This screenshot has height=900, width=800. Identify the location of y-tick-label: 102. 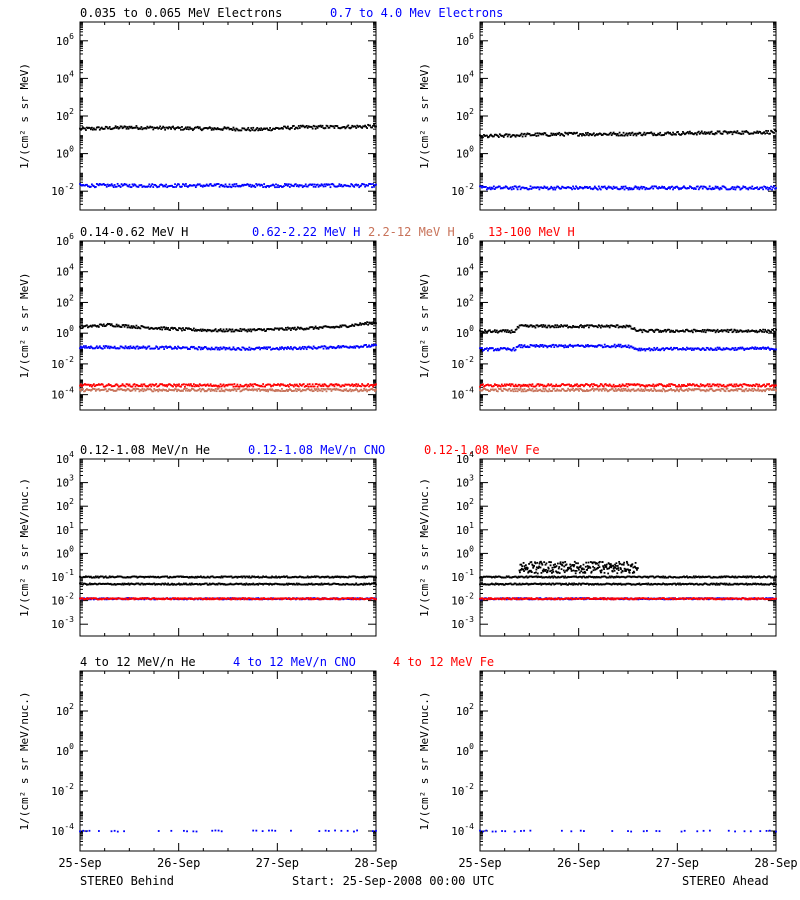
(465, 115).